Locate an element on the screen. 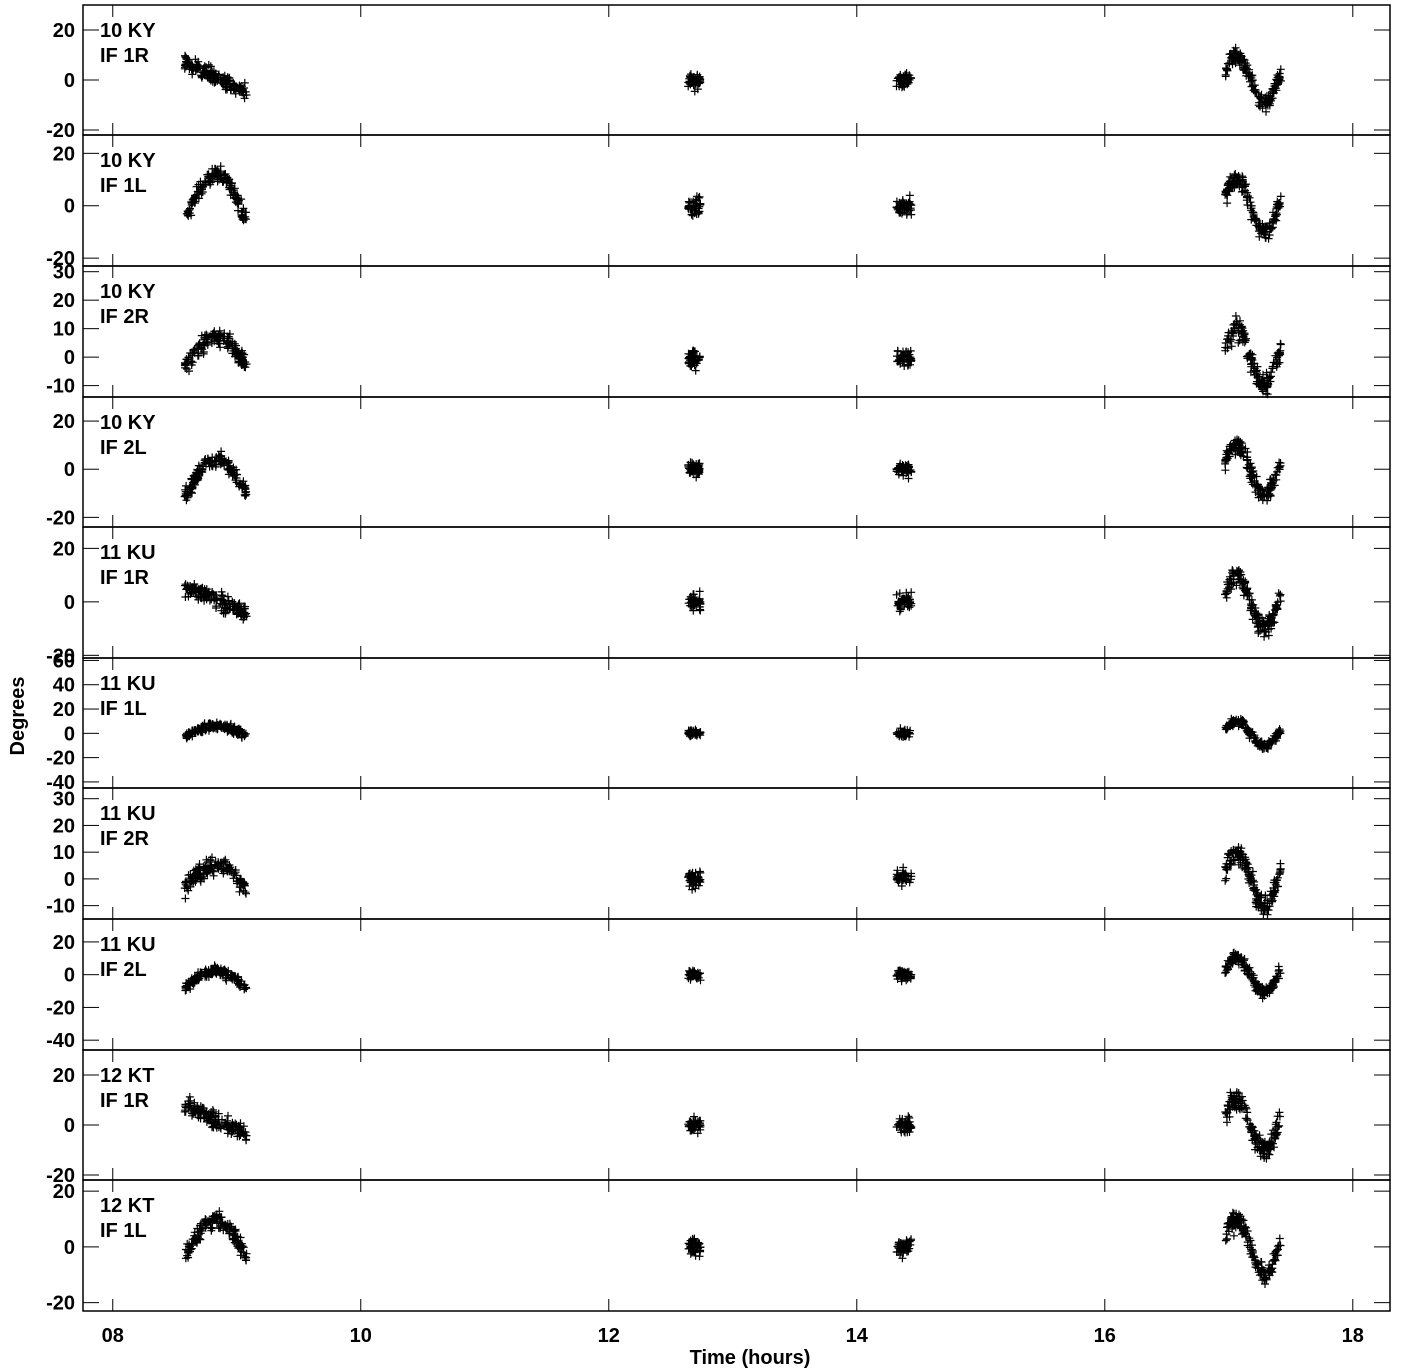 The width and height of the screenshot is (1401, 1370). panel-10: 20 0 -20 12 KT IF 1L is located at coordinates (718, 1247).